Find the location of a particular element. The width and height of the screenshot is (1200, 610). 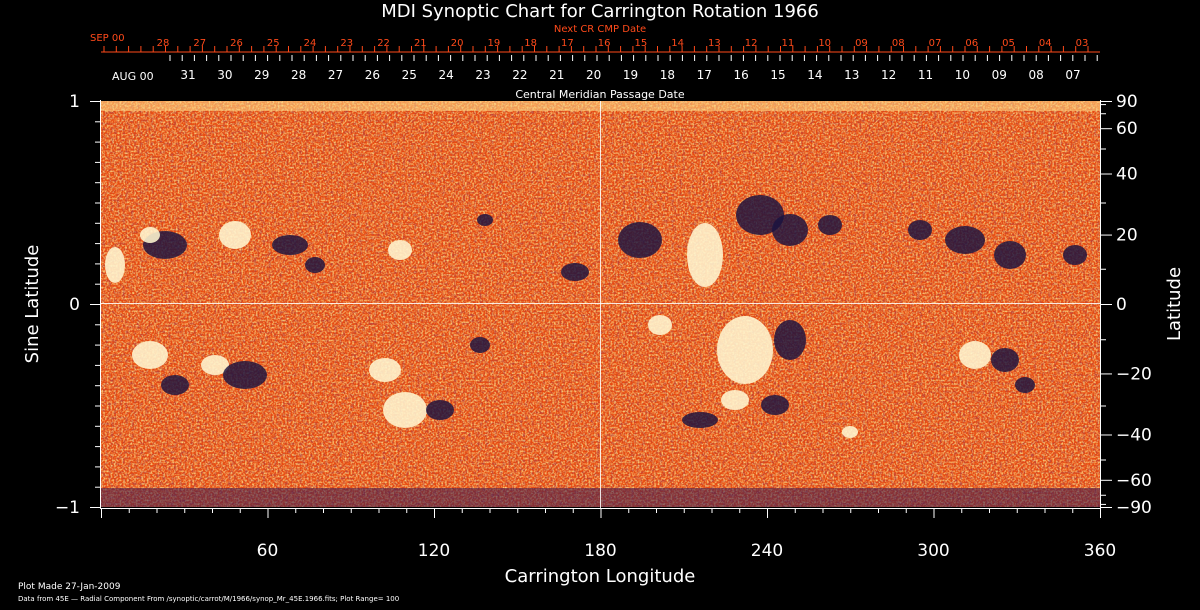

x-tick-label: 60 is located at coordinates (268, 551).